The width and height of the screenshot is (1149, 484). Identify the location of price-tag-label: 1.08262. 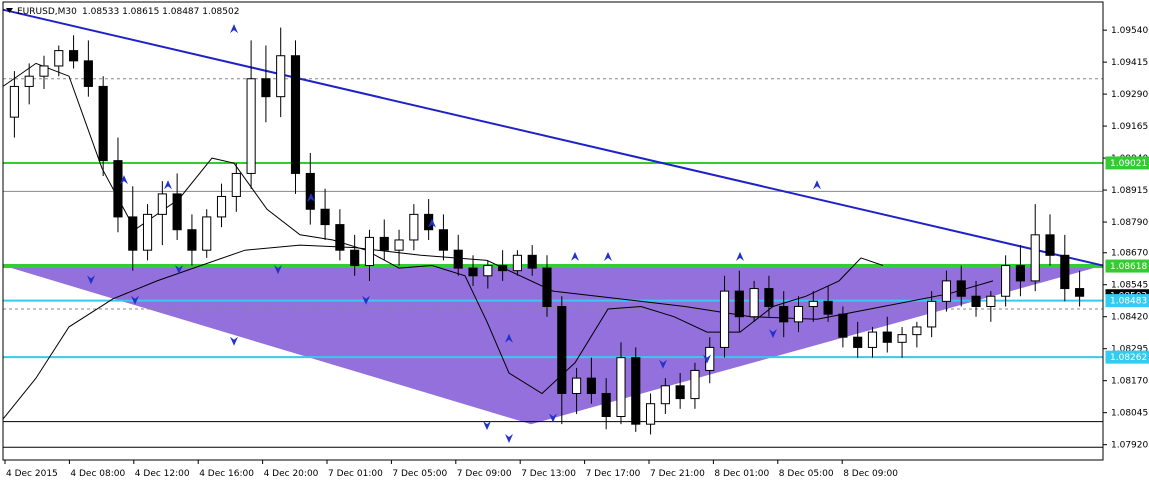
(1128, 358).